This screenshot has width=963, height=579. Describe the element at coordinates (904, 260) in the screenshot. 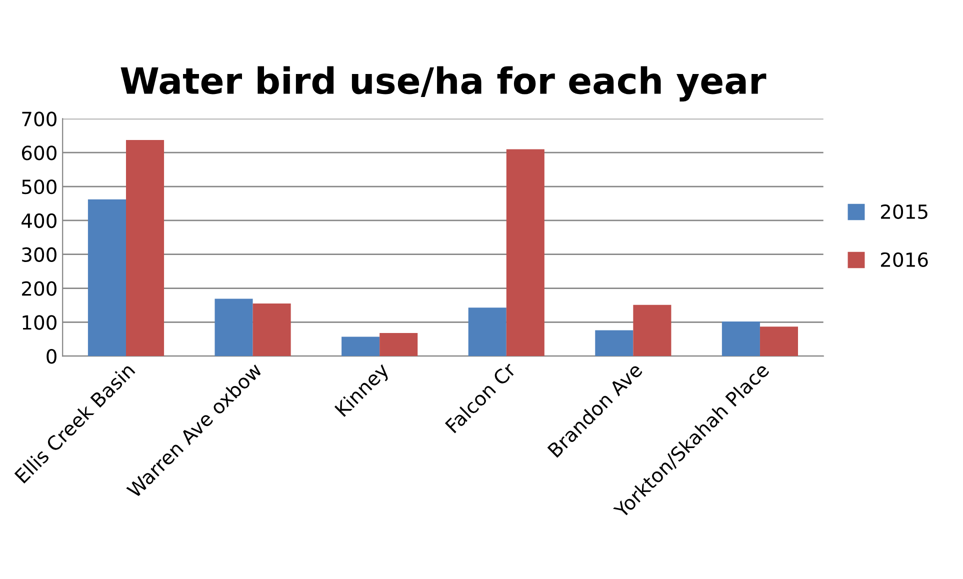

I see `legend-label: 2016` at that location.